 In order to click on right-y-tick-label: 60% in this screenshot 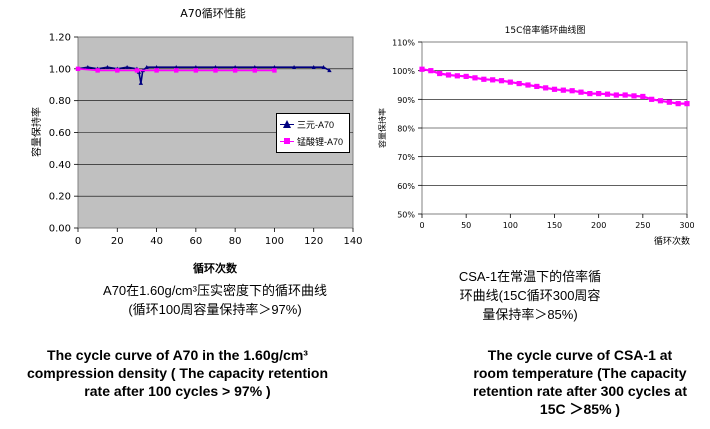, I will do `click(406, 186)`.